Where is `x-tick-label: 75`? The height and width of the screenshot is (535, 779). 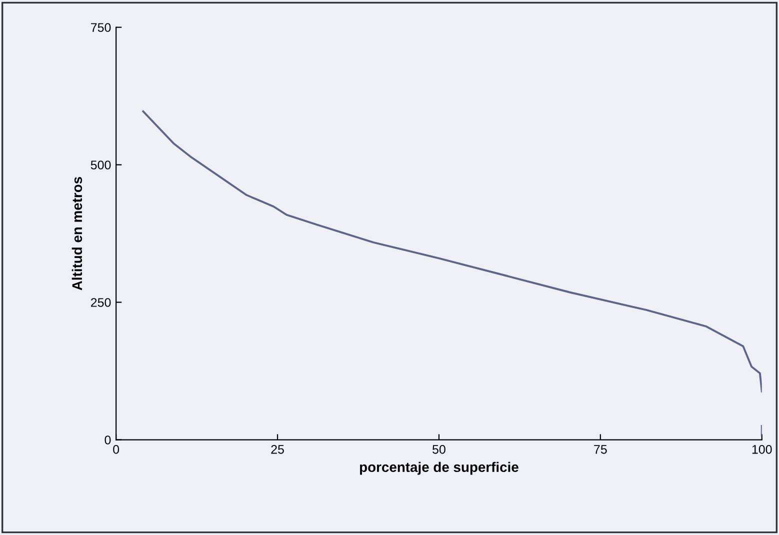
x-tick-label: 75 is located at coordinates (600, 449).